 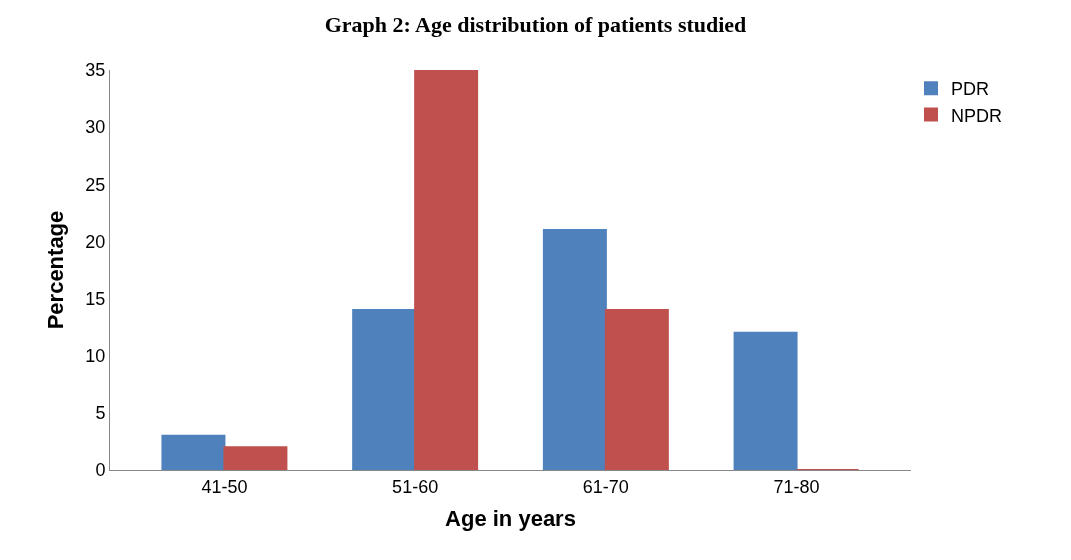 What do you see at coordinates (605, 486) in the screenshot?
I see `x-tick-label: 61-70` at bounding box center [605, 486].